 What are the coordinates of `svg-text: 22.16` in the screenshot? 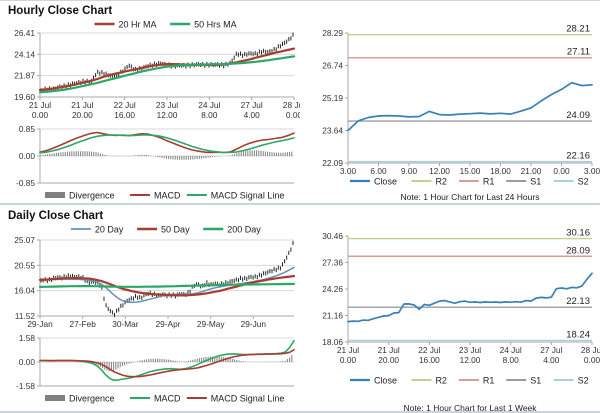 It's located at (578, 156).